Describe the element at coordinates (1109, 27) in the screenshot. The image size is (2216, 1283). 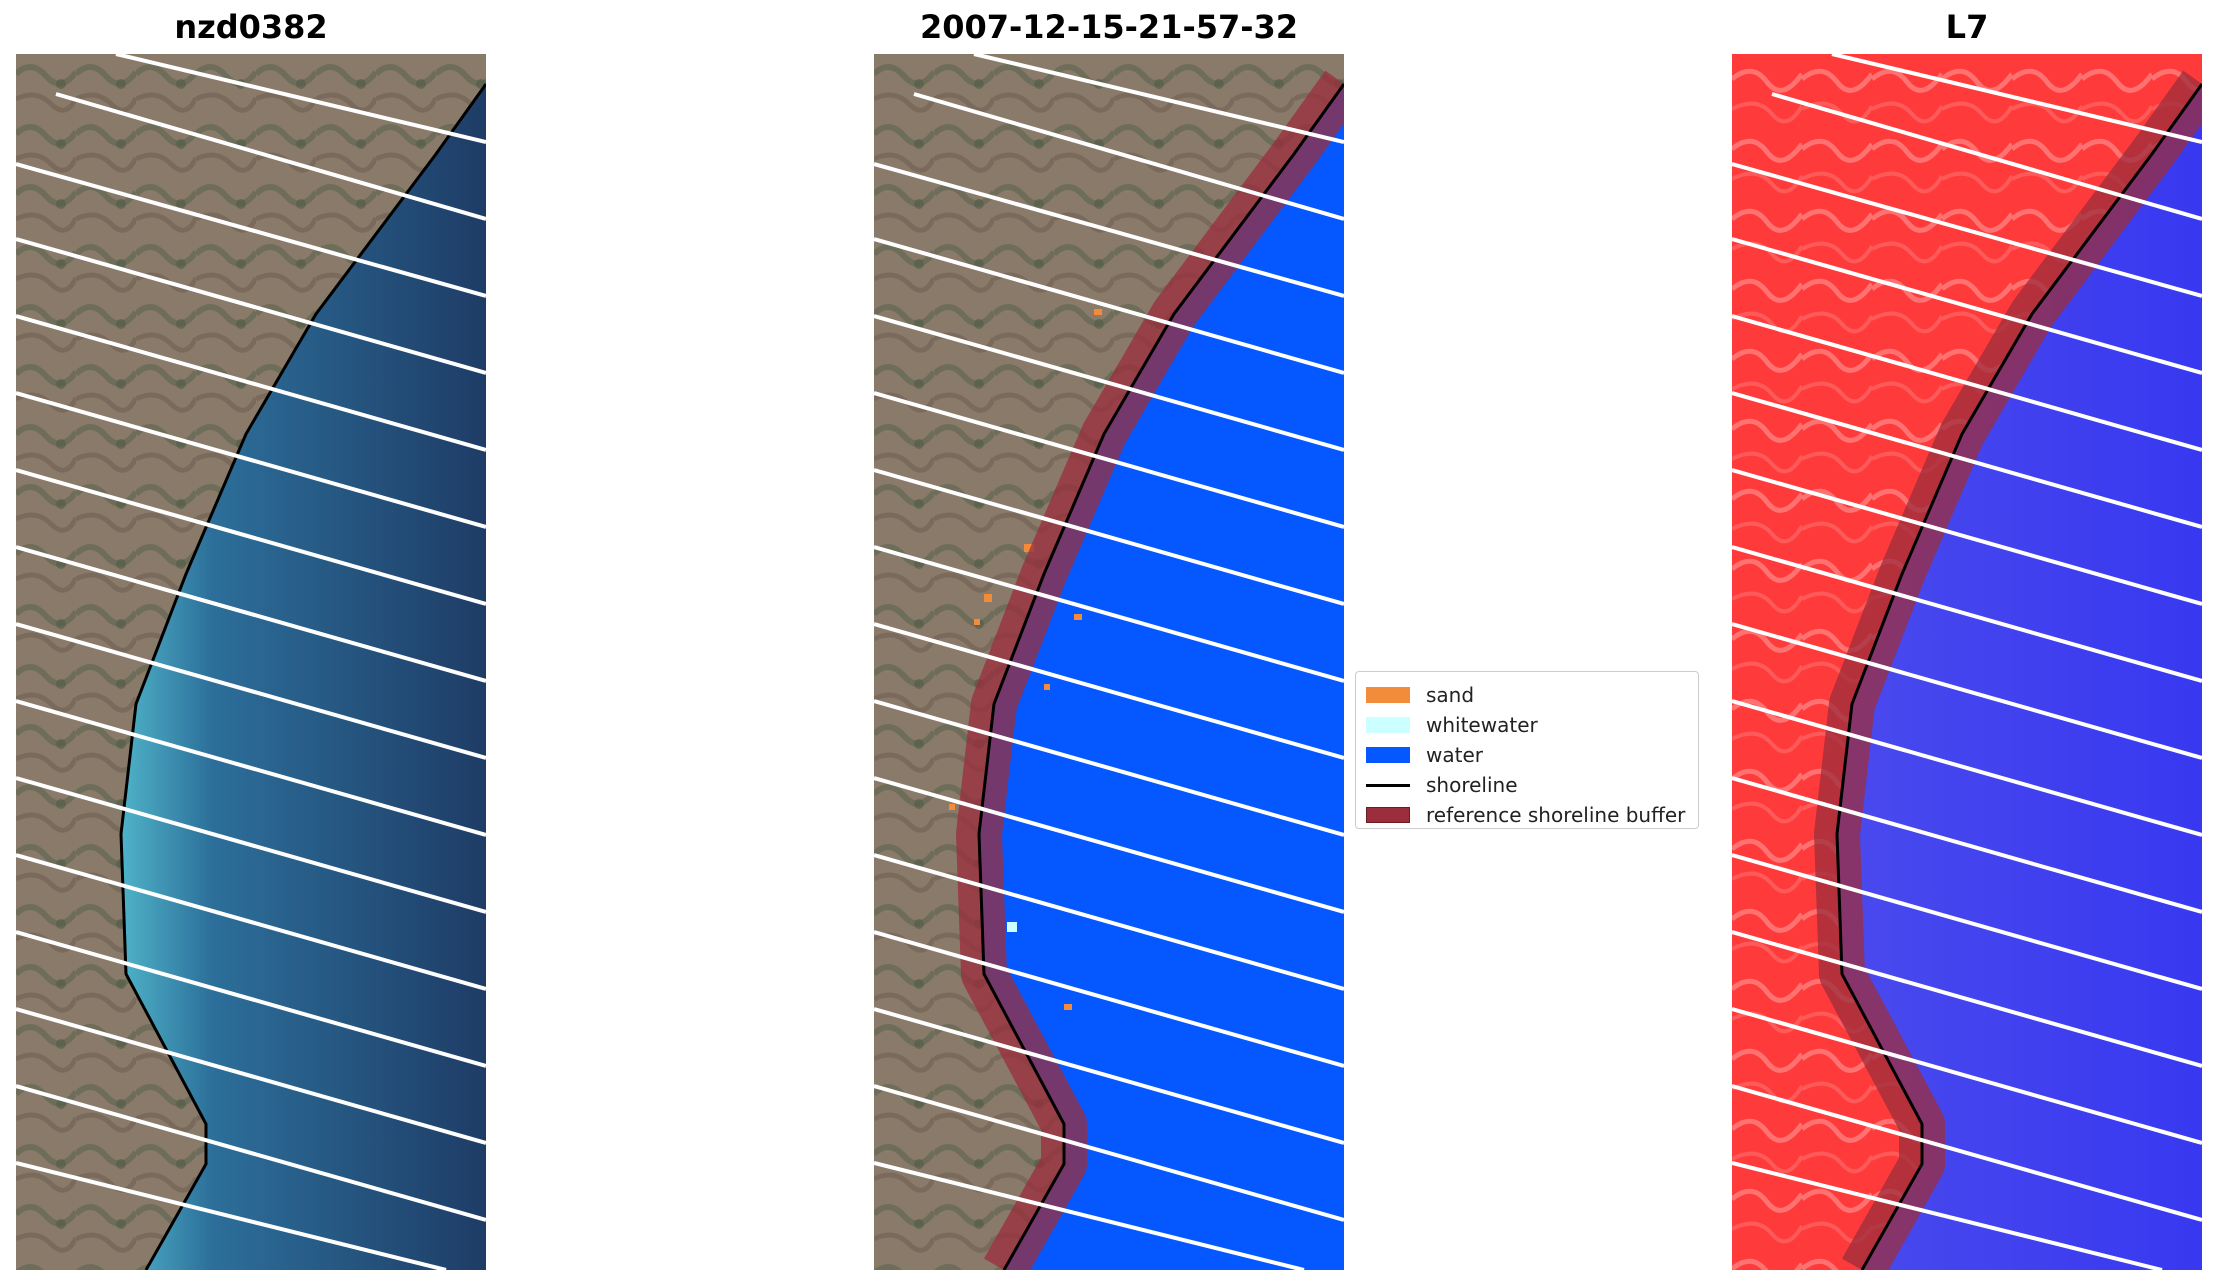
I see `panel-title-classified: 2007-12-15-21-57-32` at that location.